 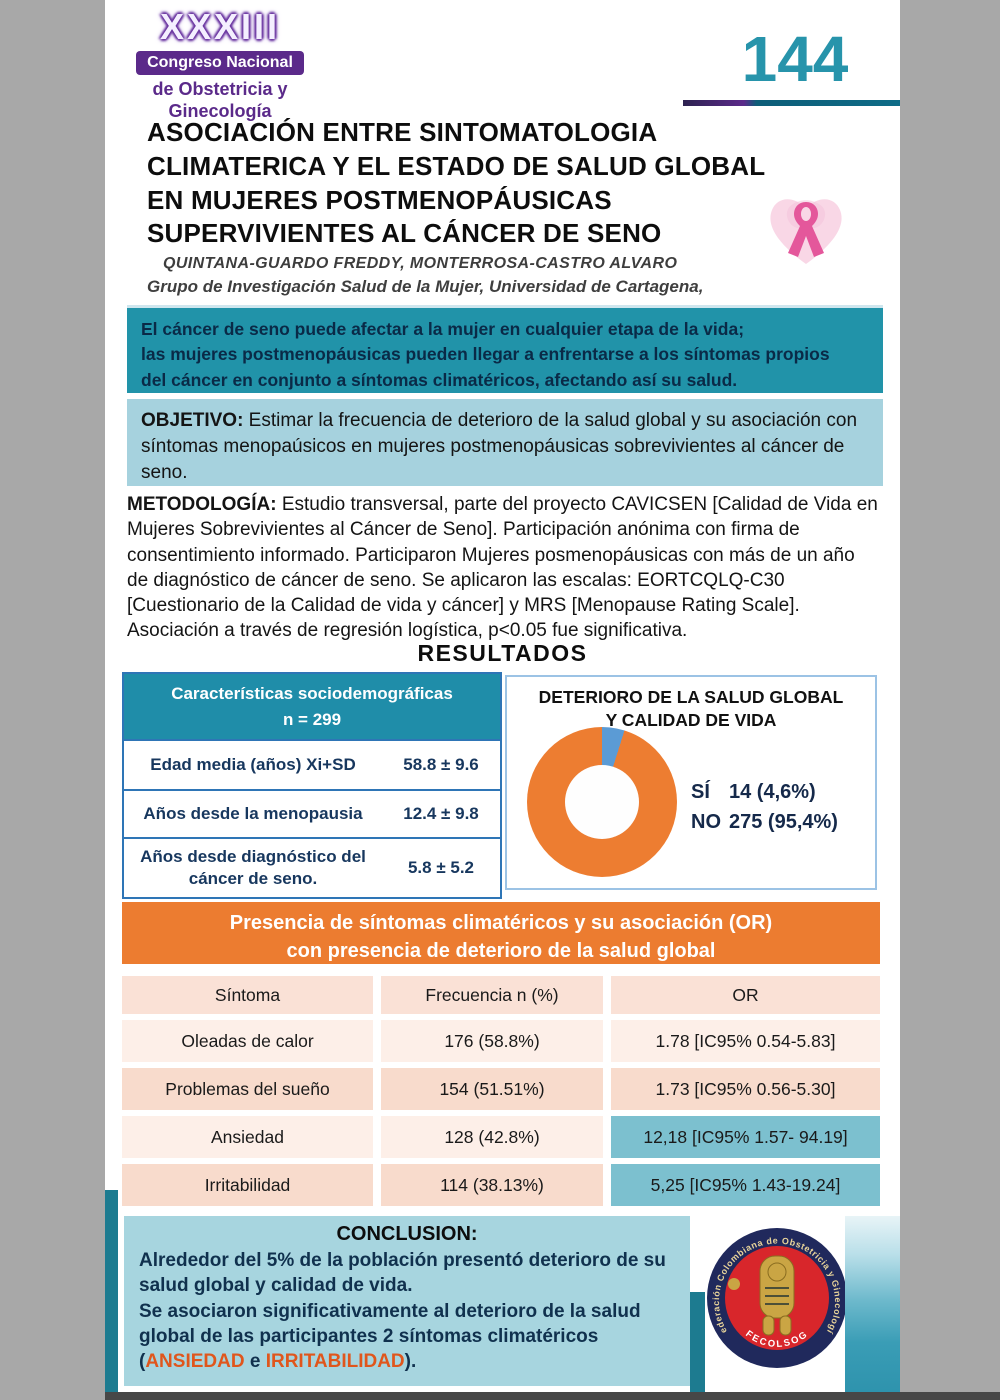 I want to click on symptom-cell: Ansiedad, so click(x=247, y=1137).